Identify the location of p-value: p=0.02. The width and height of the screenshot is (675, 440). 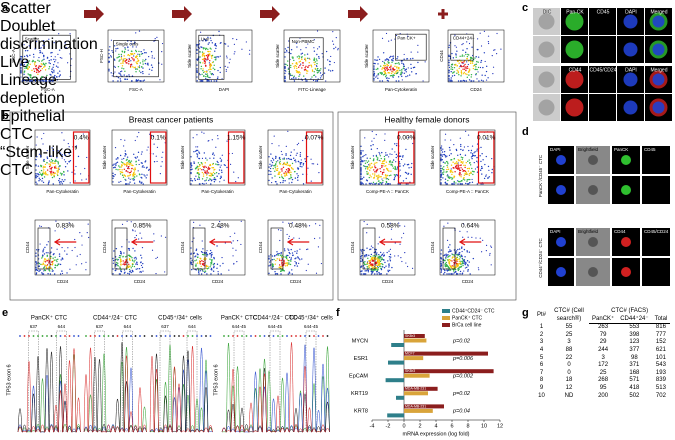
(461, 394).